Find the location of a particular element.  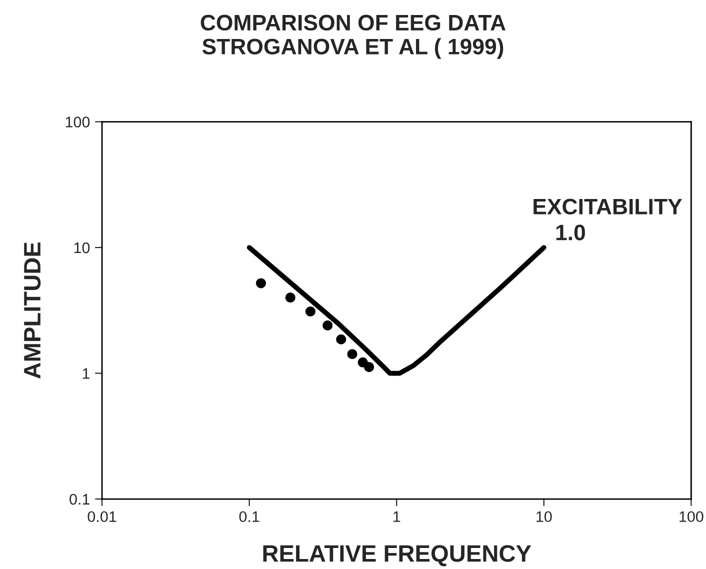

y-tick-label: 100 is located at coordinates (78, 122).